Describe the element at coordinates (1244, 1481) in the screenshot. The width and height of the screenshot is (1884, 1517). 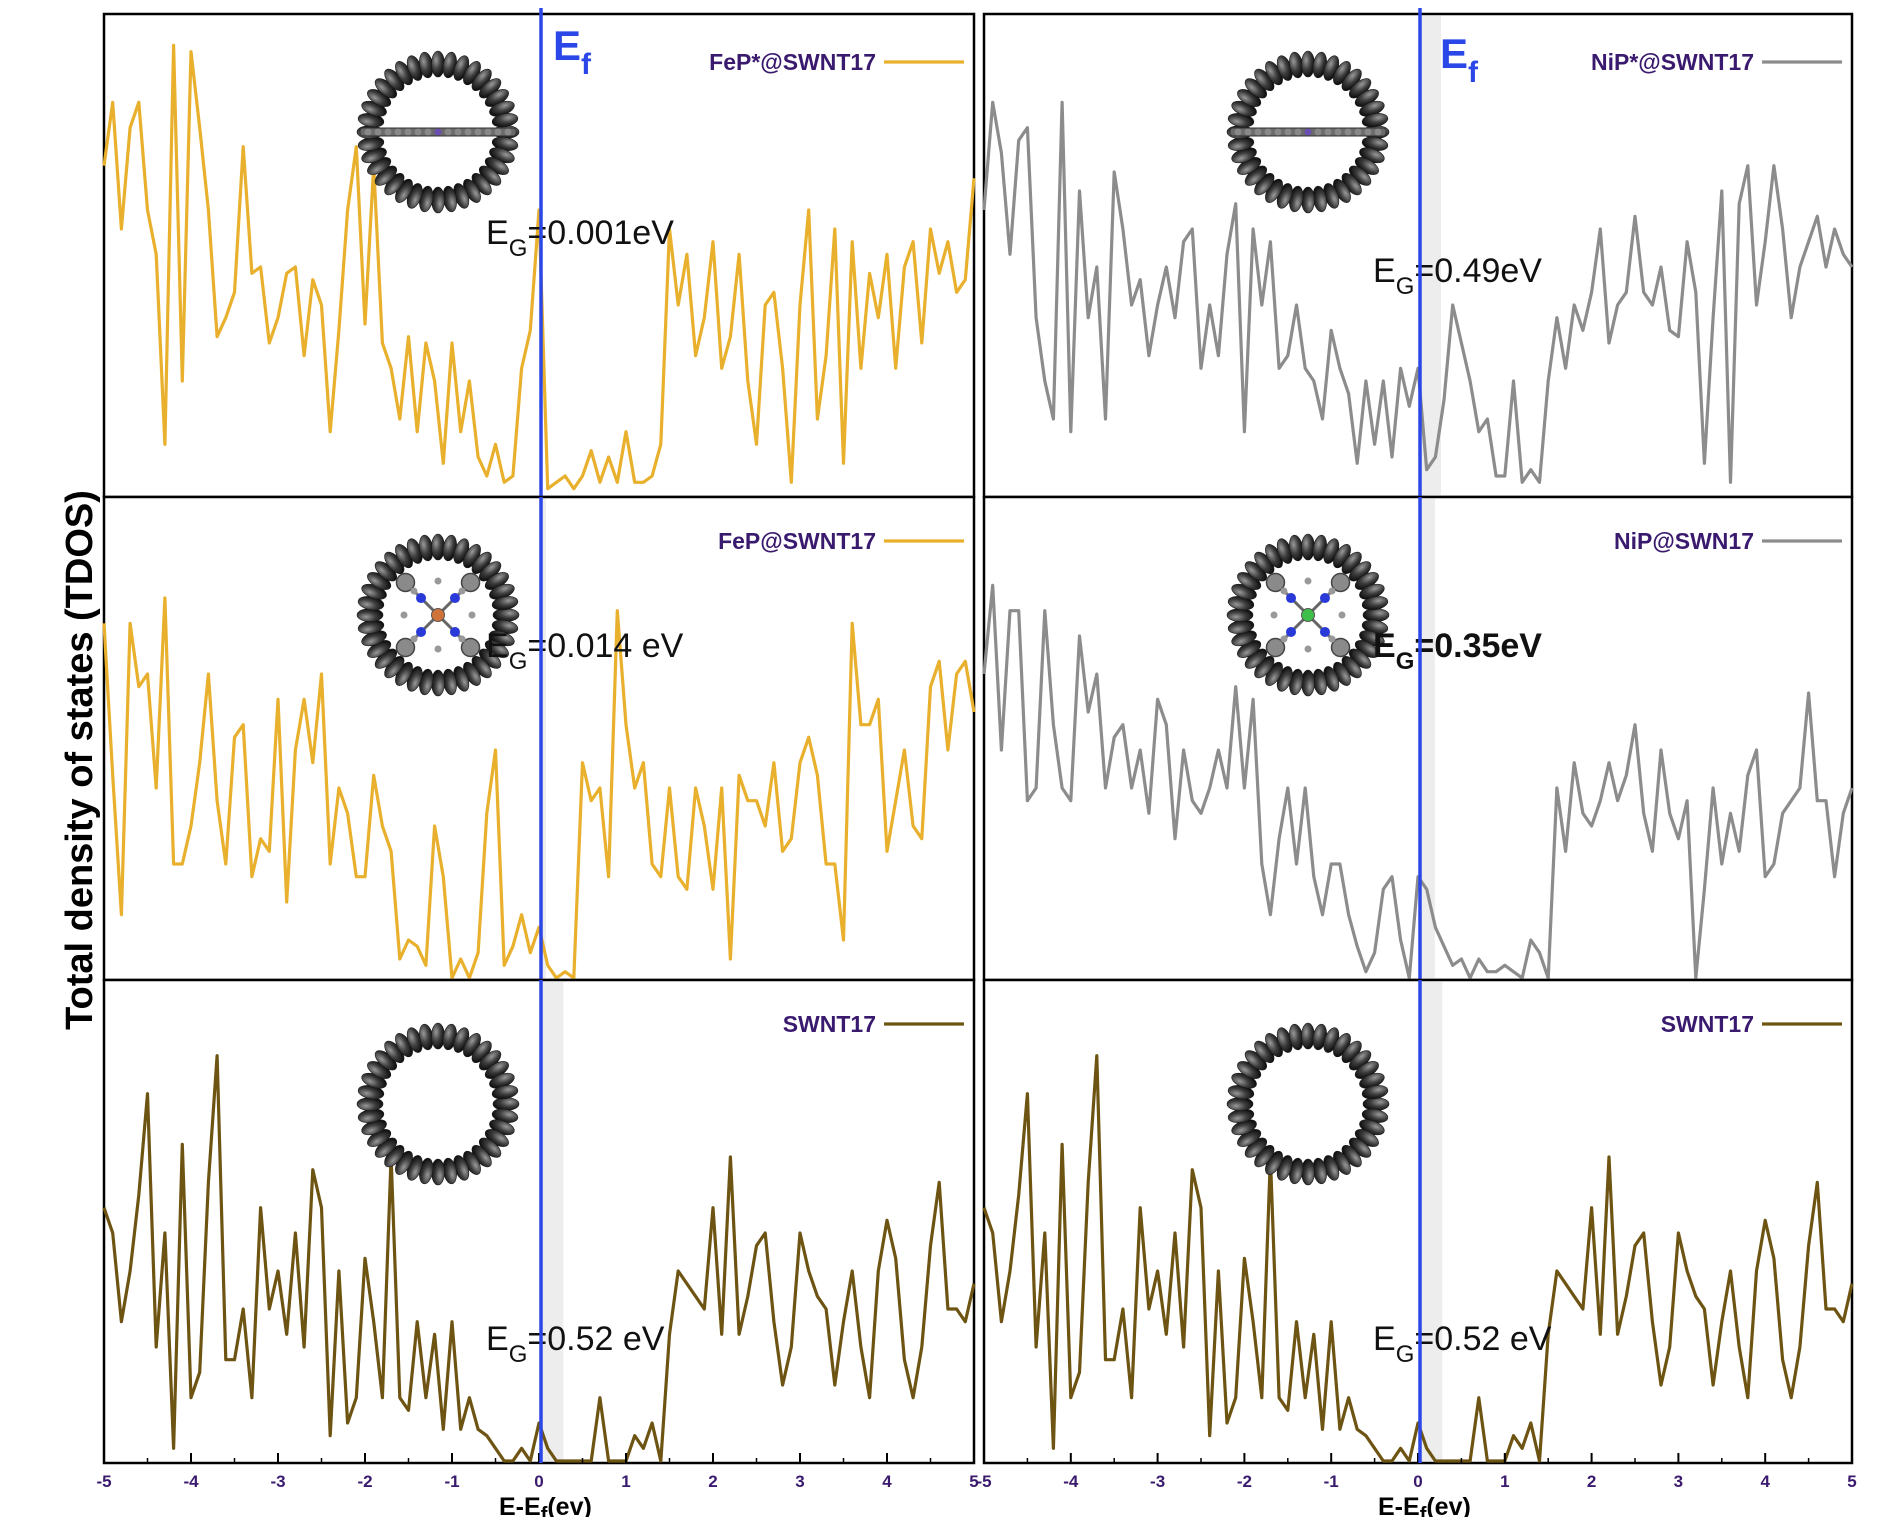
I see `x-tick-label: -2` at that location.